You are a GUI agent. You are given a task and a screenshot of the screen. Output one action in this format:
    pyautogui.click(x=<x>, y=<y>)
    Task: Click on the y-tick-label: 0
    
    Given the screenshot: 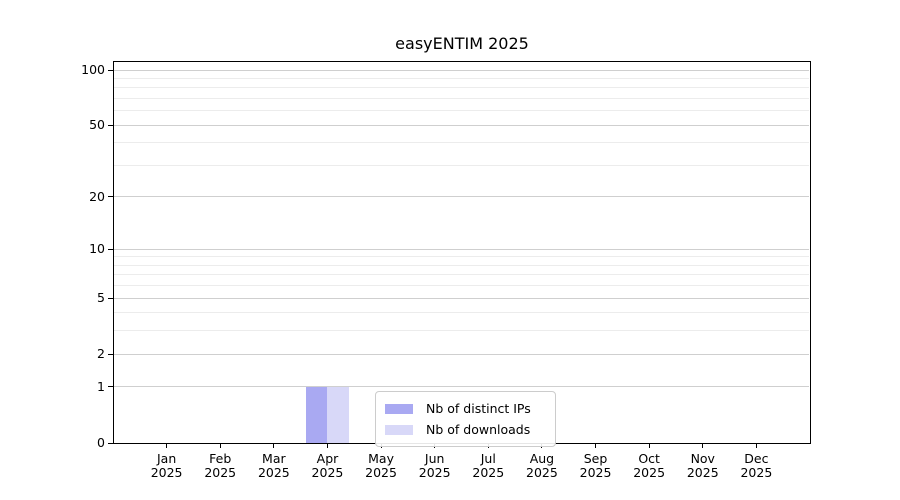 What is the action you would take?
    pyautogui.click(x=101, y=442)
    